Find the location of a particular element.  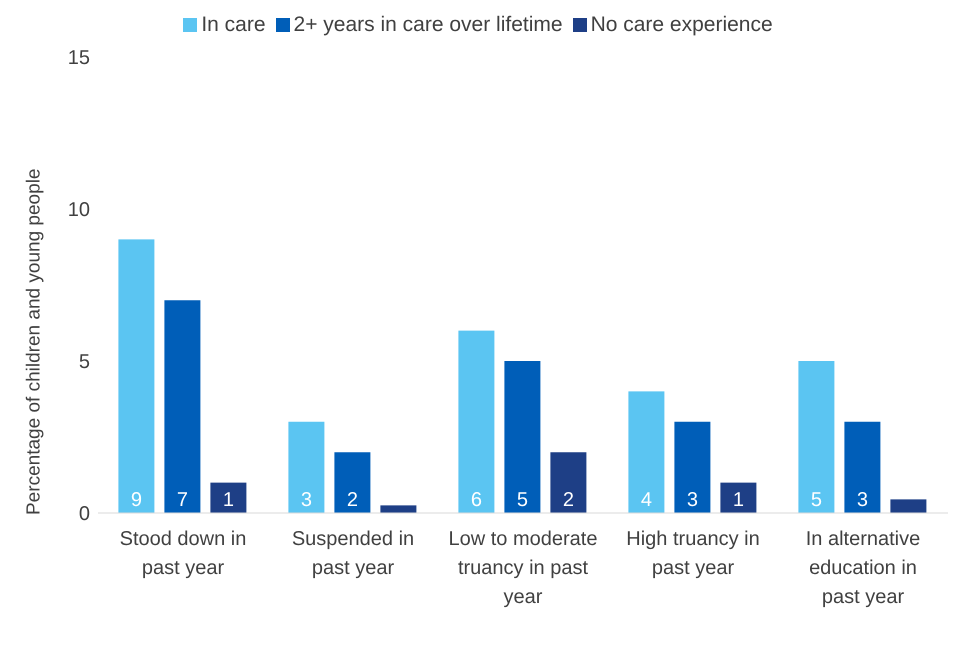

x-tick-label: Suspended in past year is located at coordinates (353, 553).